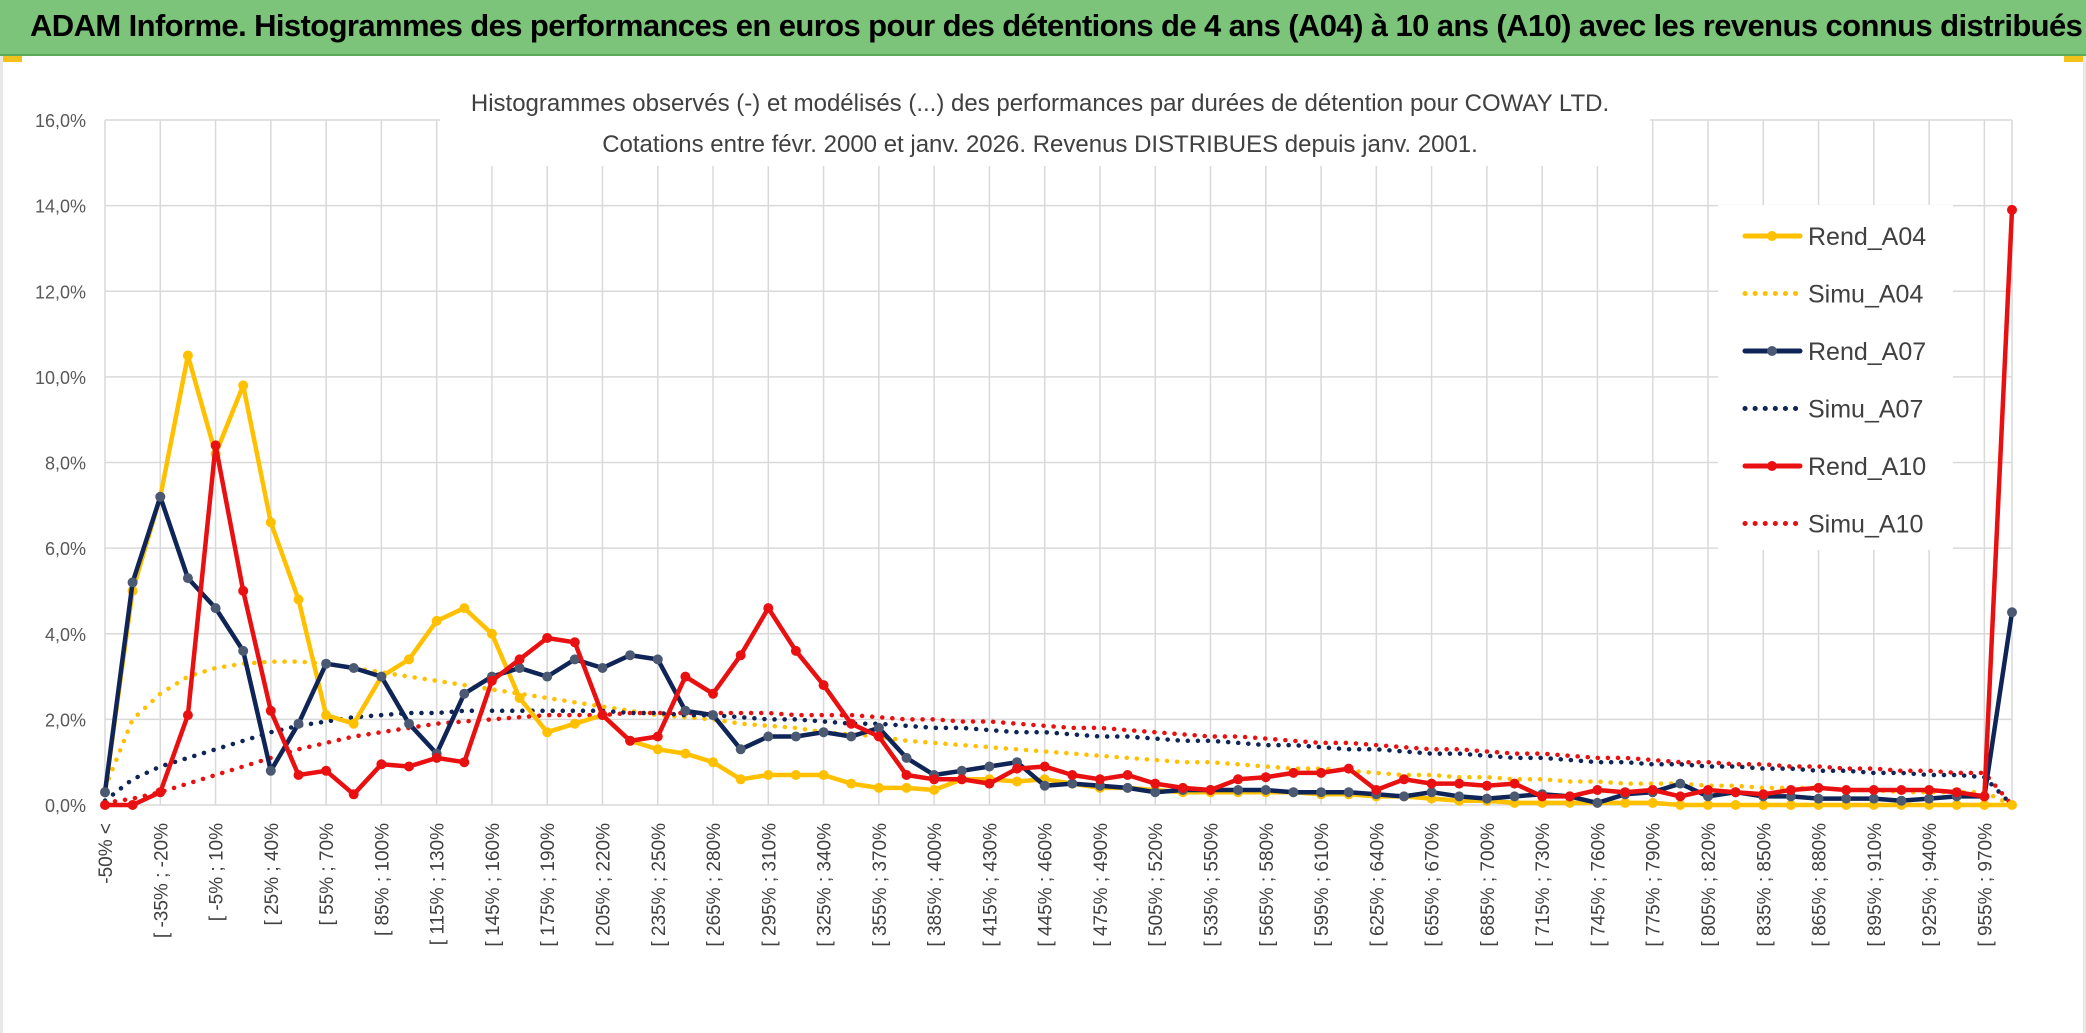  What do you see at coordinates (2075, 59) in the screenshot?
I see `corner-accent-right` at bounding box center [2075, 59].